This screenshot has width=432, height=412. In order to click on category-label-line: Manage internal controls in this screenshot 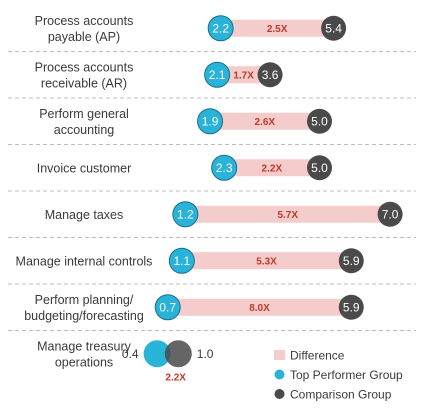, I will do `click(84, 261)`.